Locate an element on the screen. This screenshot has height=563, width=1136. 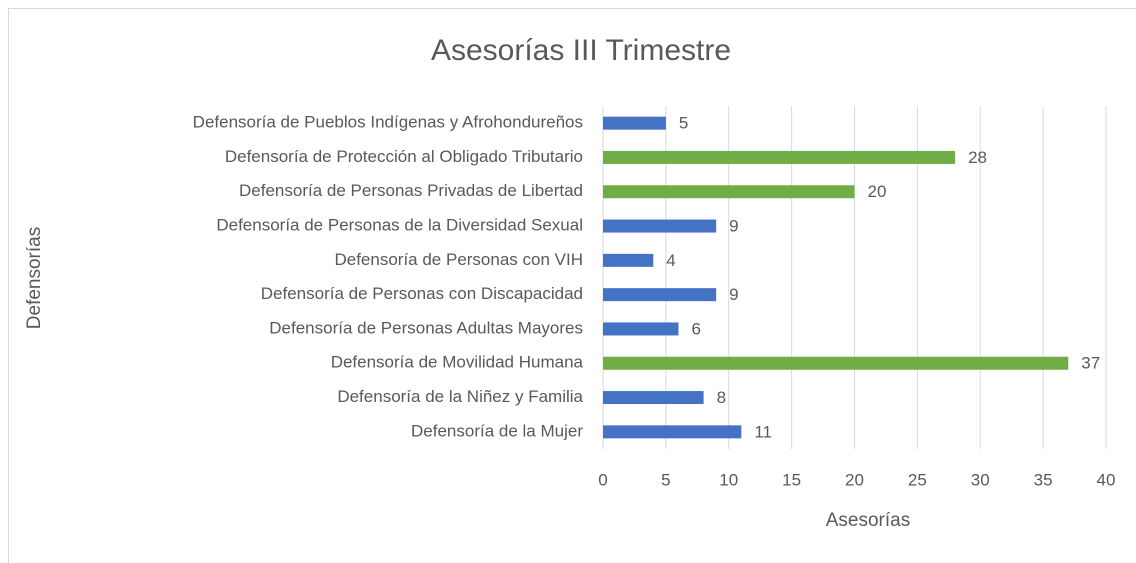
value-label: 11 is located at coordinates (763, 431).